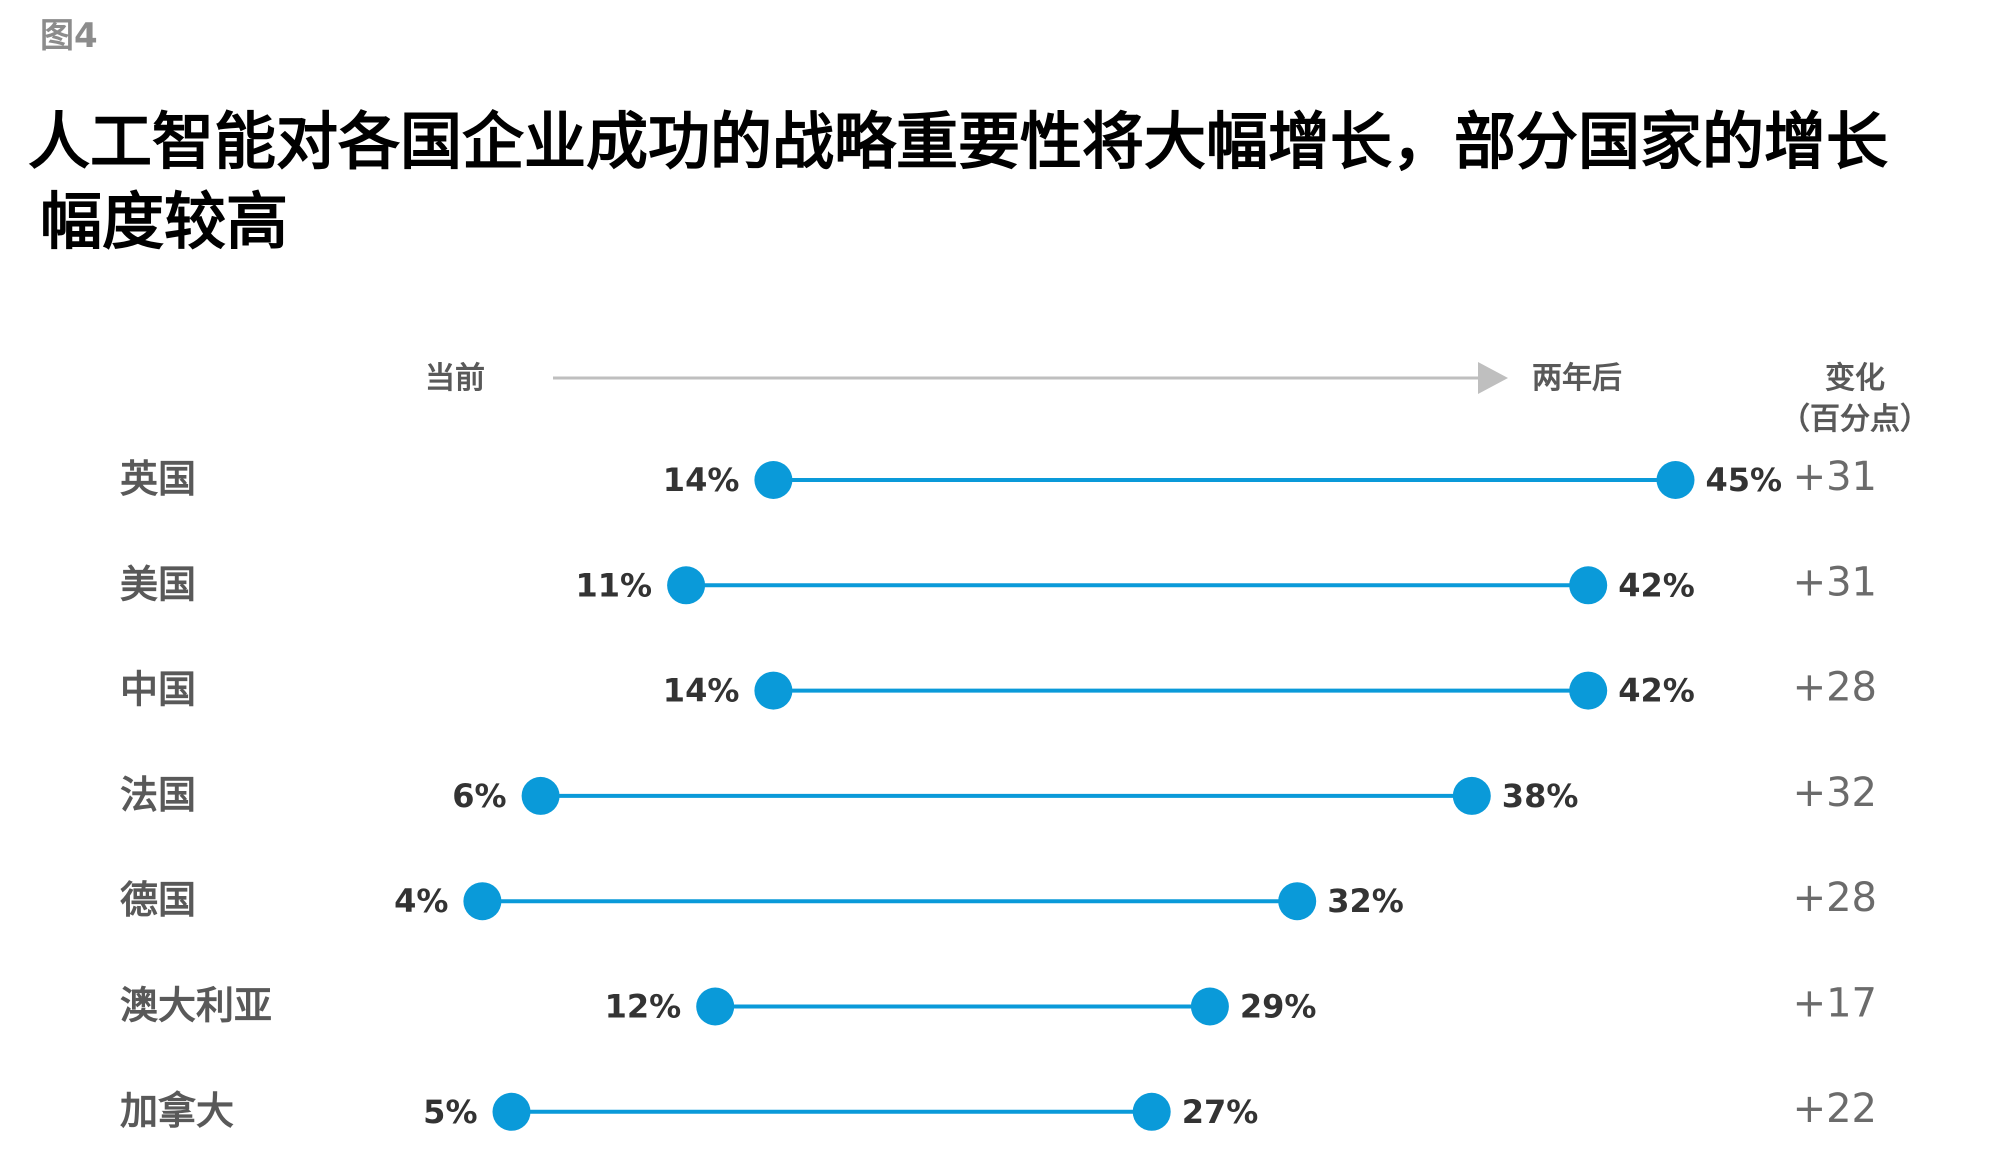  Describe the element at coordinates (69, 36) in the screenshot. I see `figure-label: 图4` at that location.